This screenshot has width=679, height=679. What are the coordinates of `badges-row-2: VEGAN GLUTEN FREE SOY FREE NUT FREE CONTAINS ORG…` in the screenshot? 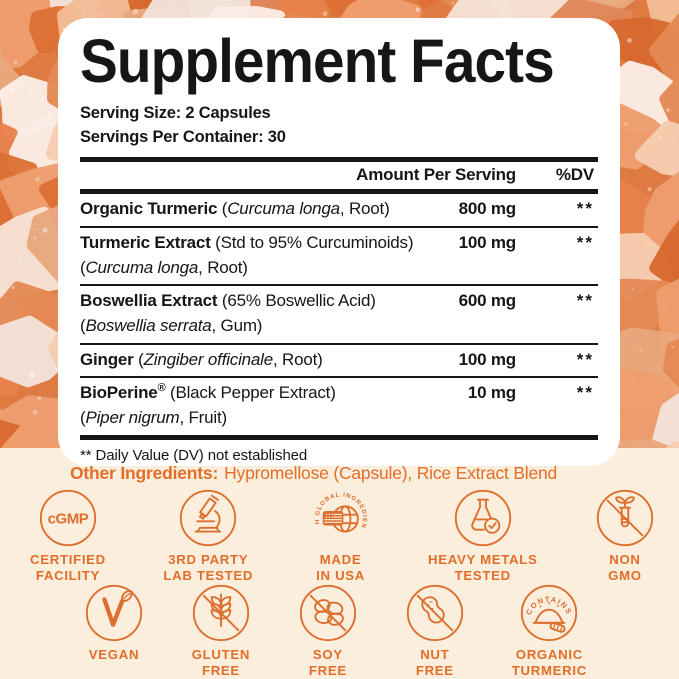 It's located at (335, 631).